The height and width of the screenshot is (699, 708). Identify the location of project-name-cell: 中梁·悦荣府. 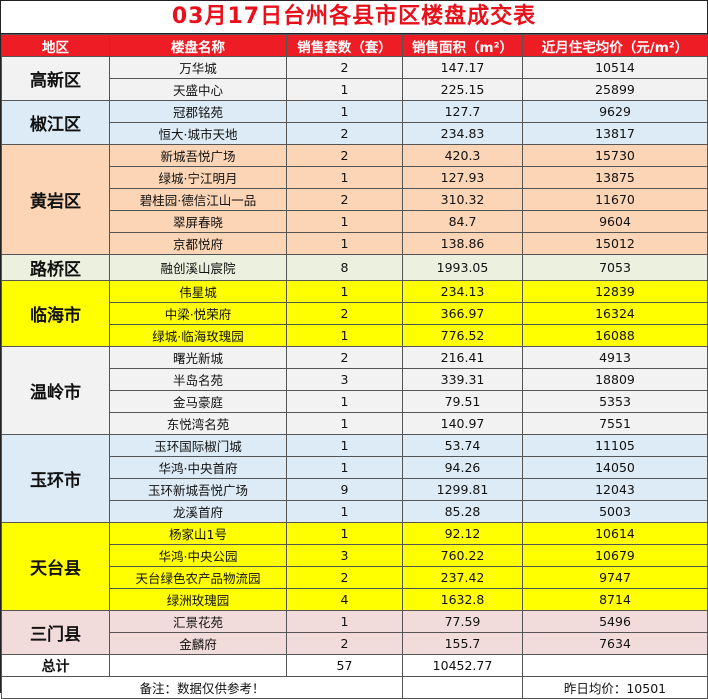
(198, 313).